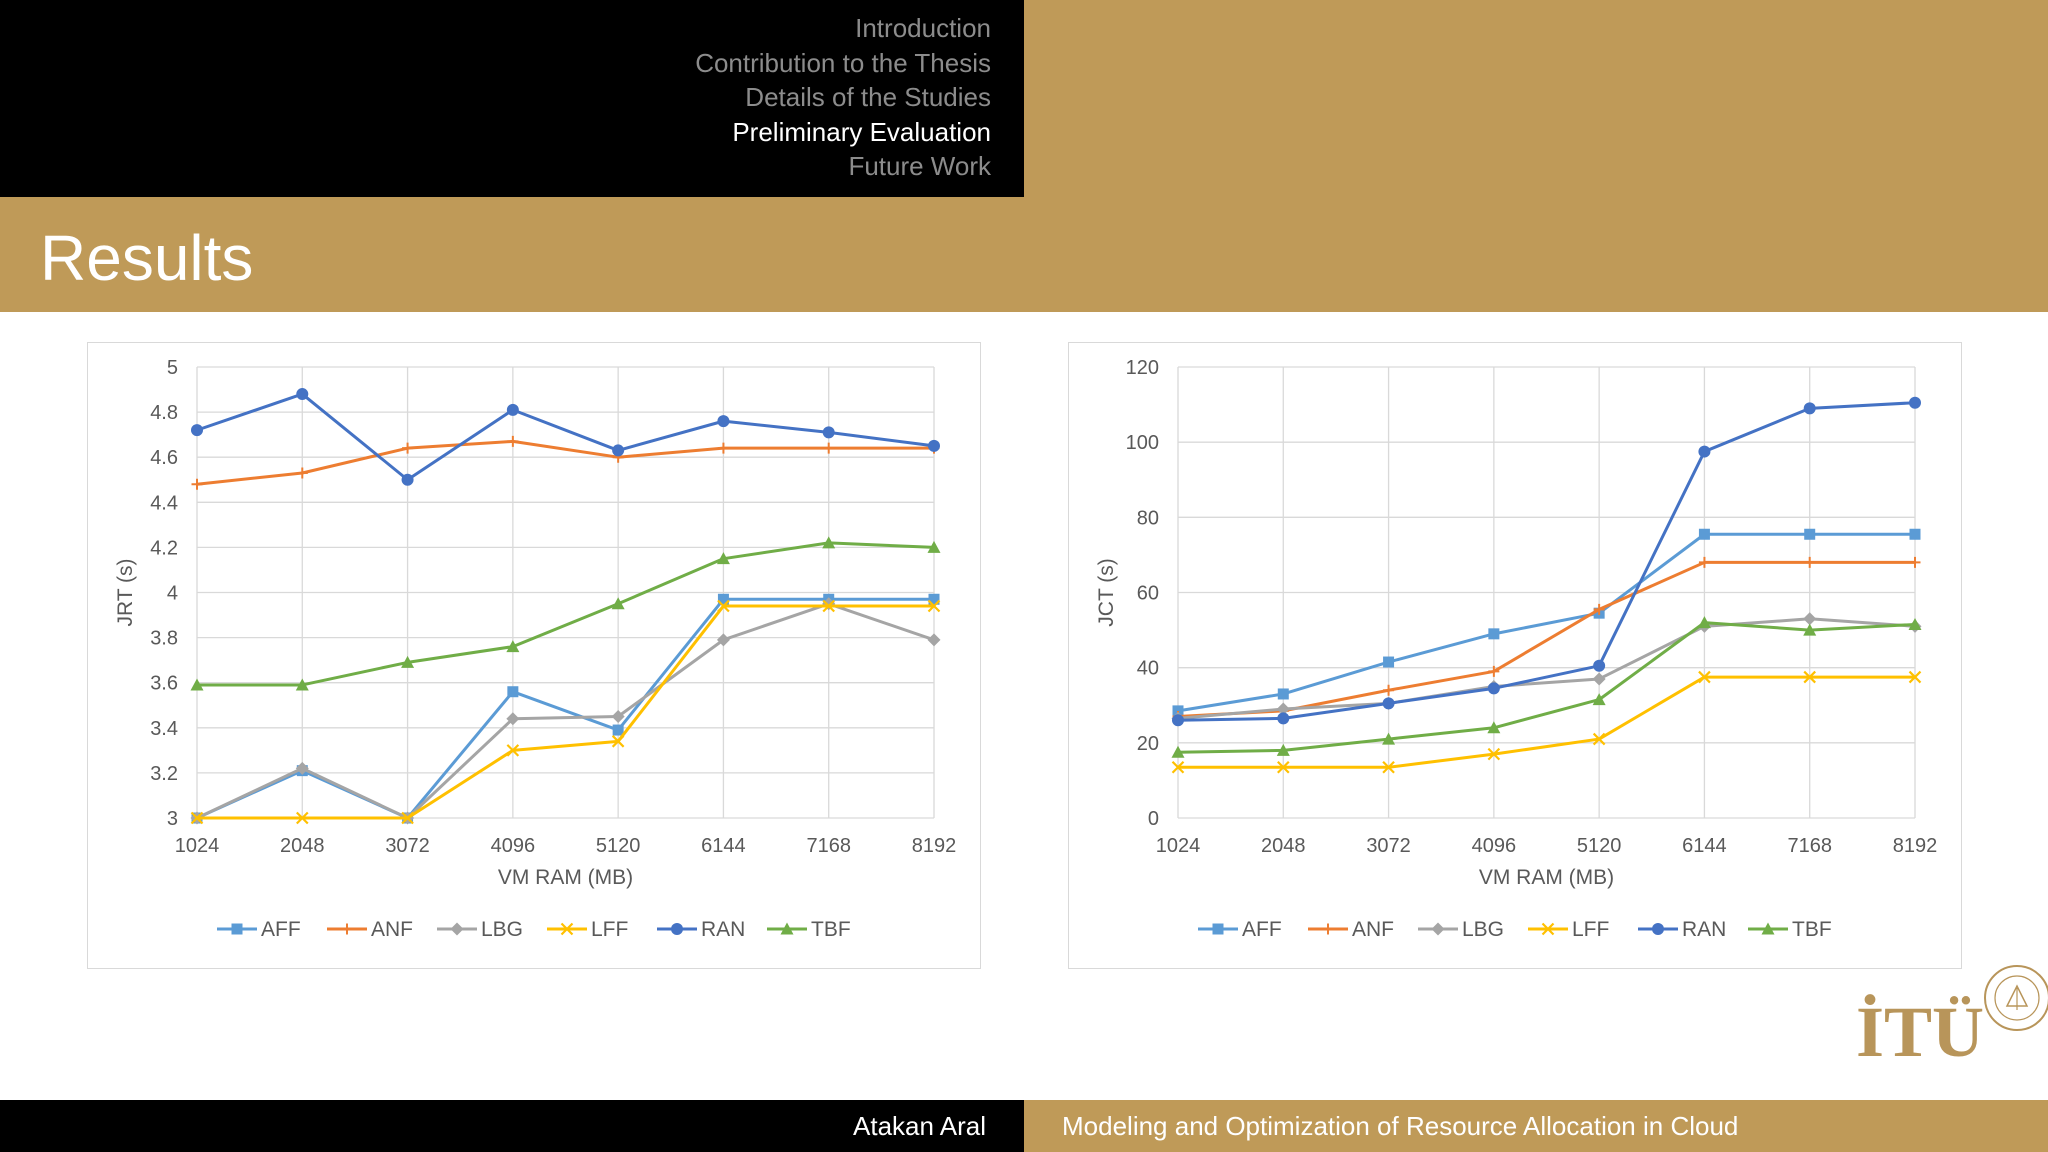 The image size is (2048, 1152). I want to click on itu-logo: İTÜ, so click(1950, 1010).